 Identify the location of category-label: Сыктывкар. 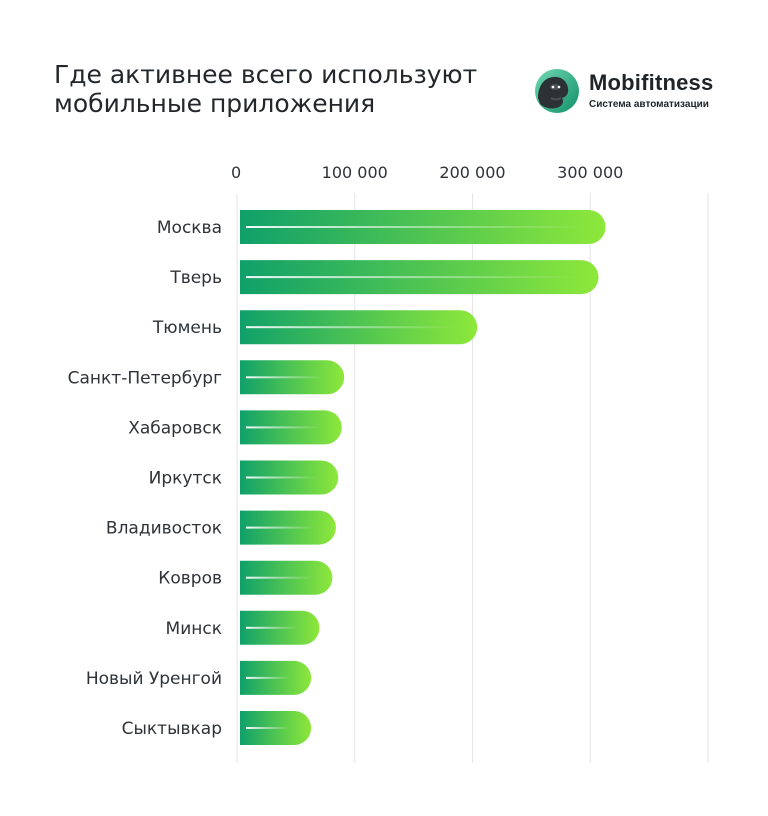
(172, 729).